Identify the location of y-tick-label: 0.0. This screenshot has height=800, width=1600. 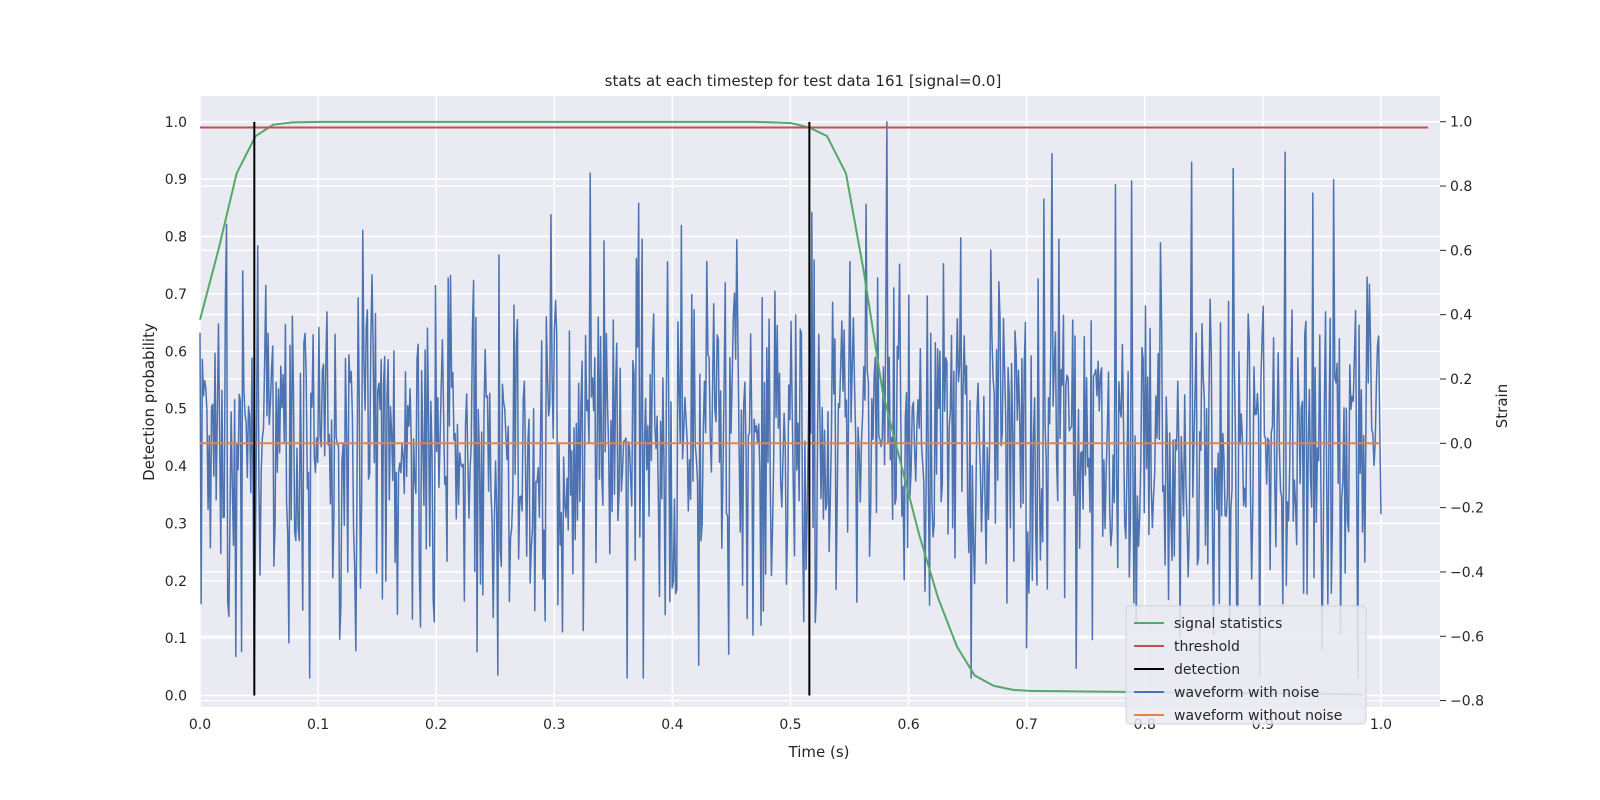
(176, 697).